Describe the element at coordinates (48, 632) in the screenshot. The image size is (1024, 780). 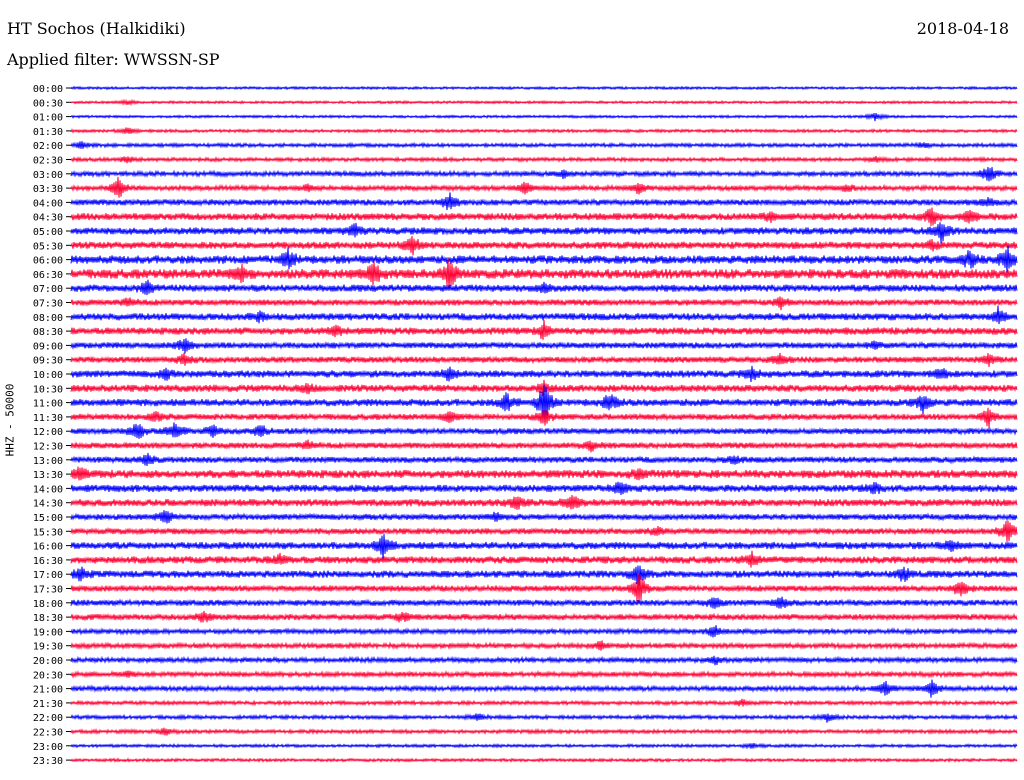
I see `time-label: 19:00` at that location.